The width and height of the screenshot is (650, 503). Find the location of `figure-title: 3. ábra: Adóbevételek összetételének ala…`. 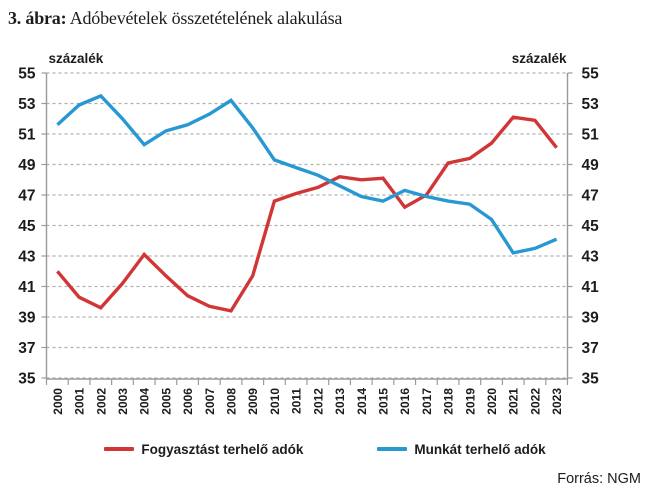

figure-title: 3. ábra: Adóbevételek összetételének ala… is located at coordinates (323, 18).